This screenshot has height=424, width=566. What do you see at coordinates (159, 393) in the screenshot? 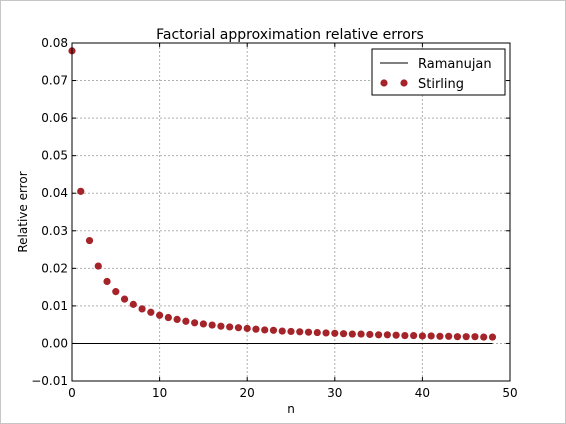
I see `x-tick-label: 10` at bounding box center [159, 393].